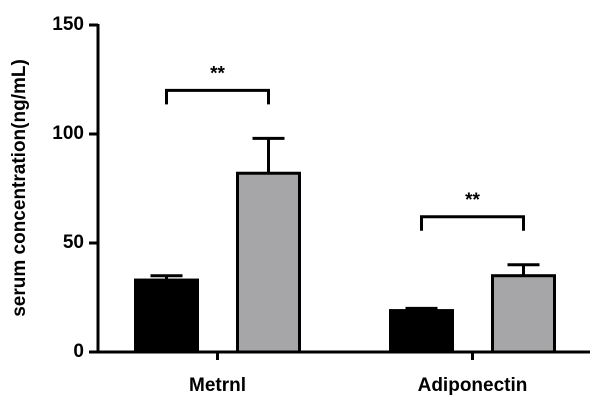 The image size is (600, 404). What do you see at coordinates (78, 351) in the screenshot?
I see `y-tick-label: 0` at bounding box center [78, 351].